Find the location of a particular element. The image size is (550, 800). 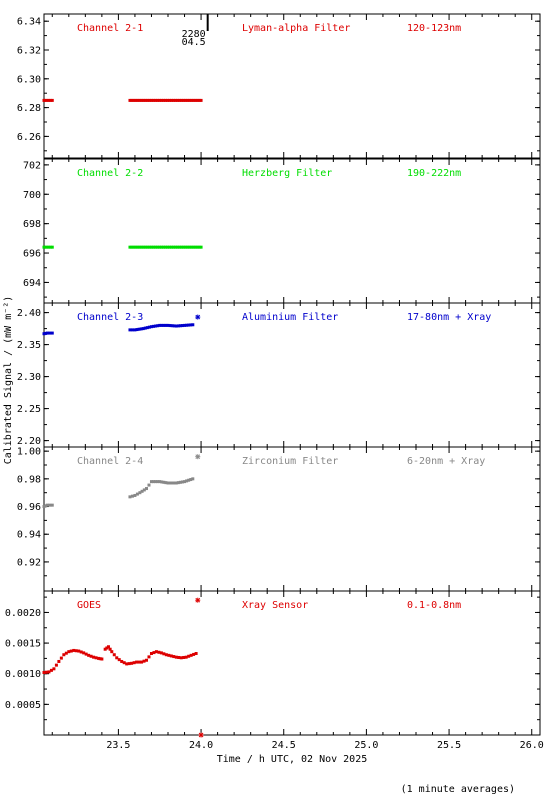

y-tick-label: 0.92 is located at coordinates (29, 562).